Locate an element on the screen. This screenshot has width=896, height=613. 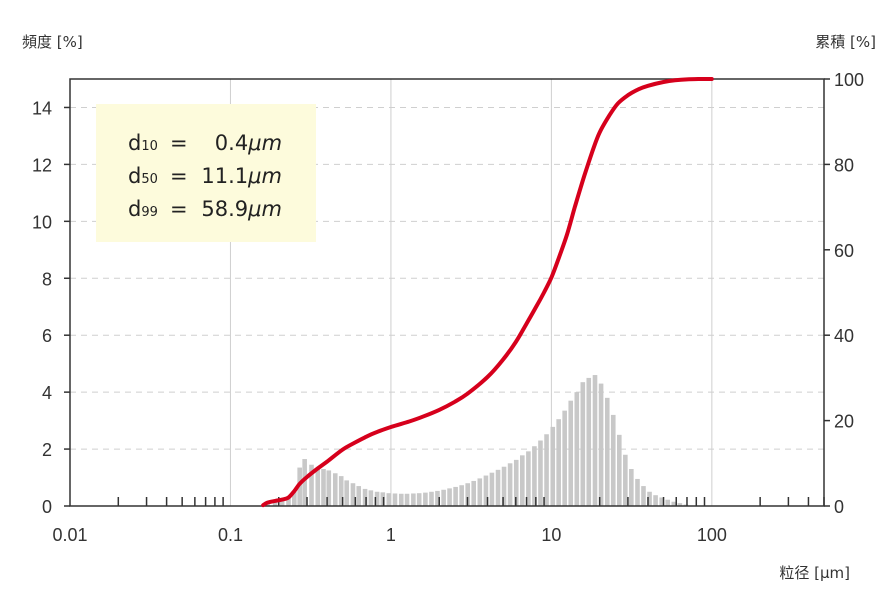
x-tick-label: 0.1 is located at coordinates (230, 535).